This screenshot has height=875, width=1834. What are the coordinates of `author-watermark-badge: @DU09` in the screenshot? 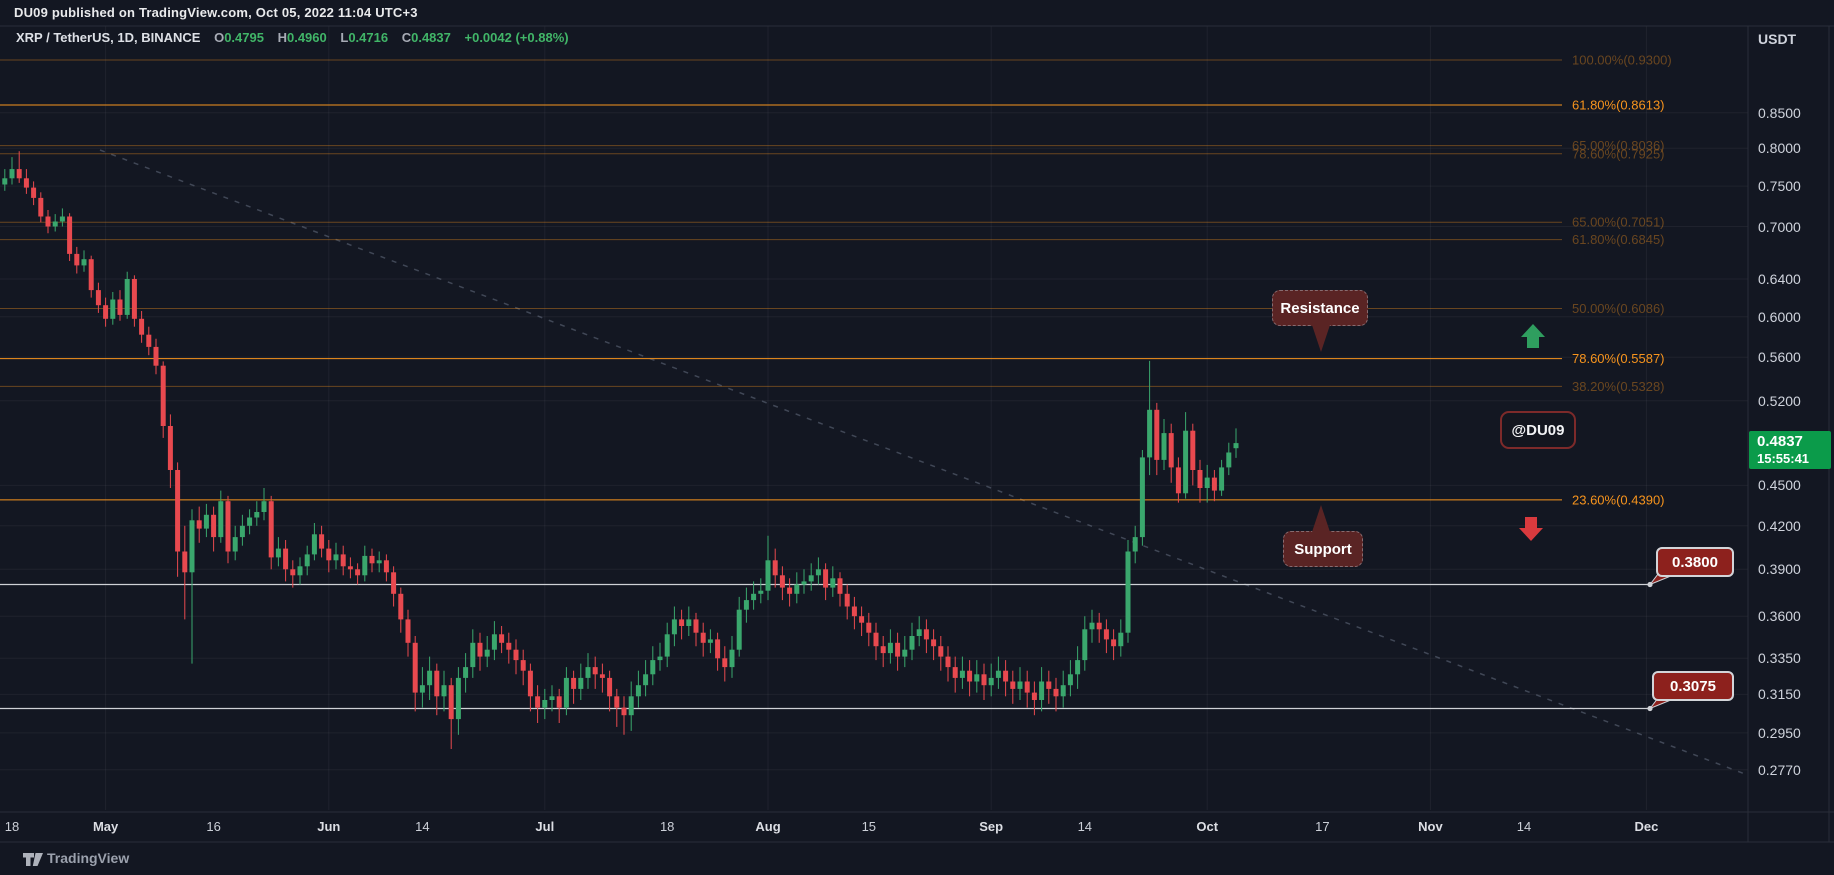 It's located at (1538, 430).